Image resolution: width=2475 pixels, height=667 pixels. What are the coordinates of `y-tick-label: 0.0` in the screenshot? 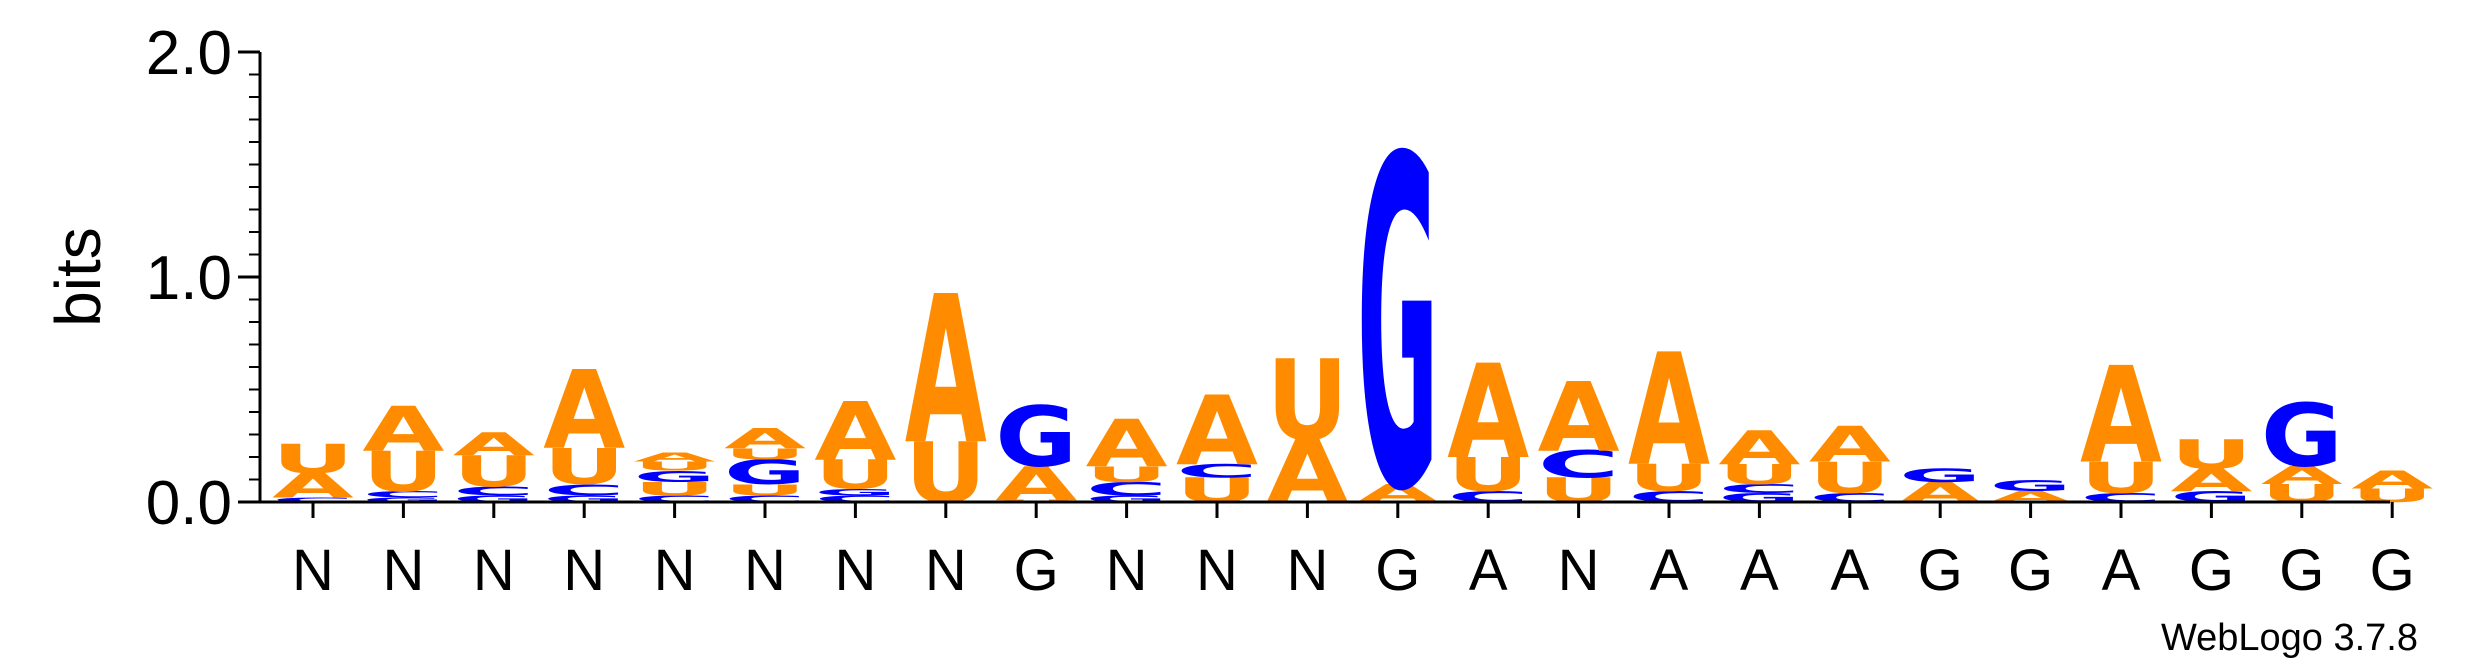 It's located at (189, 503).